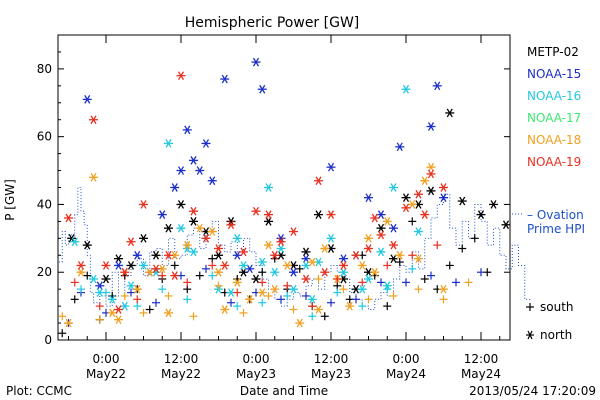 Image resolution: width=600 pixels, height=400 pixels. I want to click on ovation-legend-label: Prime HPI, so click(556, 229).